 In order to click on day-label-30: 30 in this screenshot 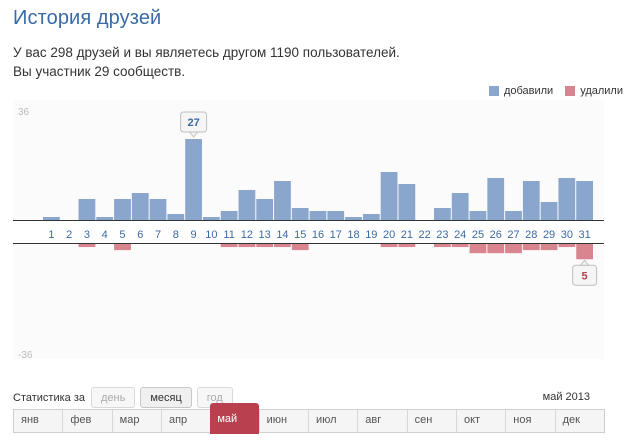, I will do `click(567, 235)`.